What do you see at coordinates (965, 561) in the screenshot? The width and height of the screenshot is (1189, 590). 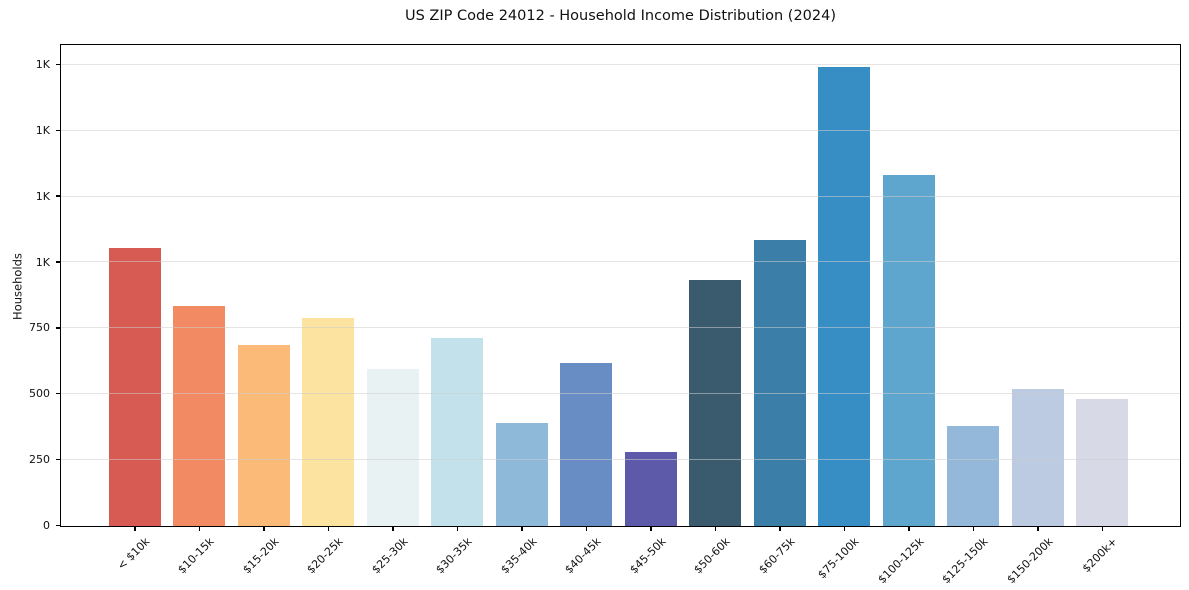 I see `x-tick-label: $125-150k` at bounding box center [965, 561].